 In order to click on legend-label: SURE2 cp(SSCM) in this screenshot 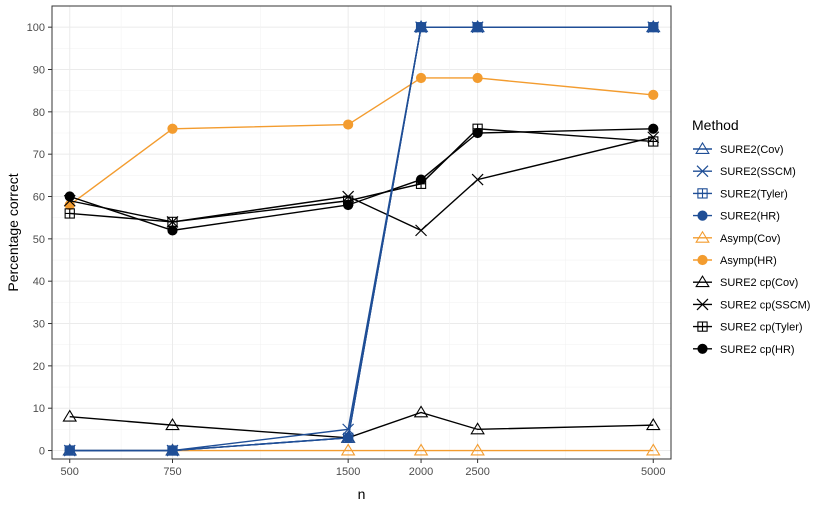, I will do `click(765, 305)`.